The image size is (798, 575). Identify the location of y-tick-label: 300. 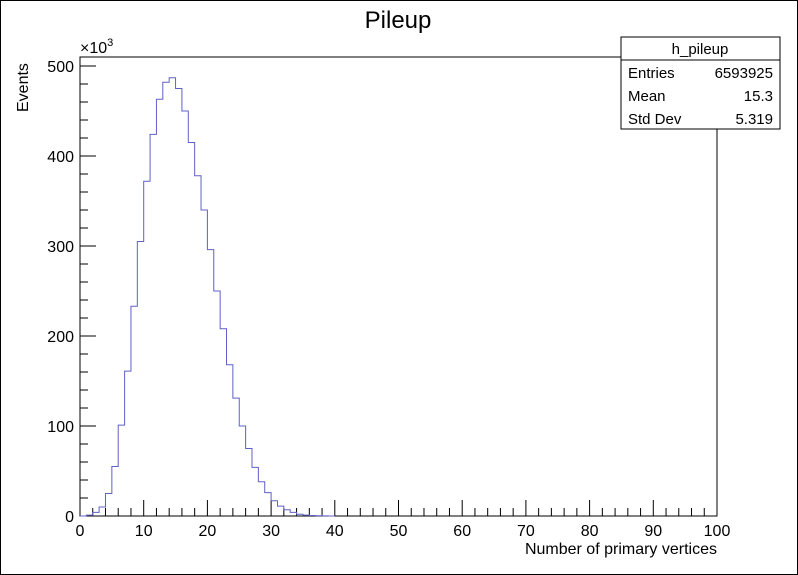
(60, 247).